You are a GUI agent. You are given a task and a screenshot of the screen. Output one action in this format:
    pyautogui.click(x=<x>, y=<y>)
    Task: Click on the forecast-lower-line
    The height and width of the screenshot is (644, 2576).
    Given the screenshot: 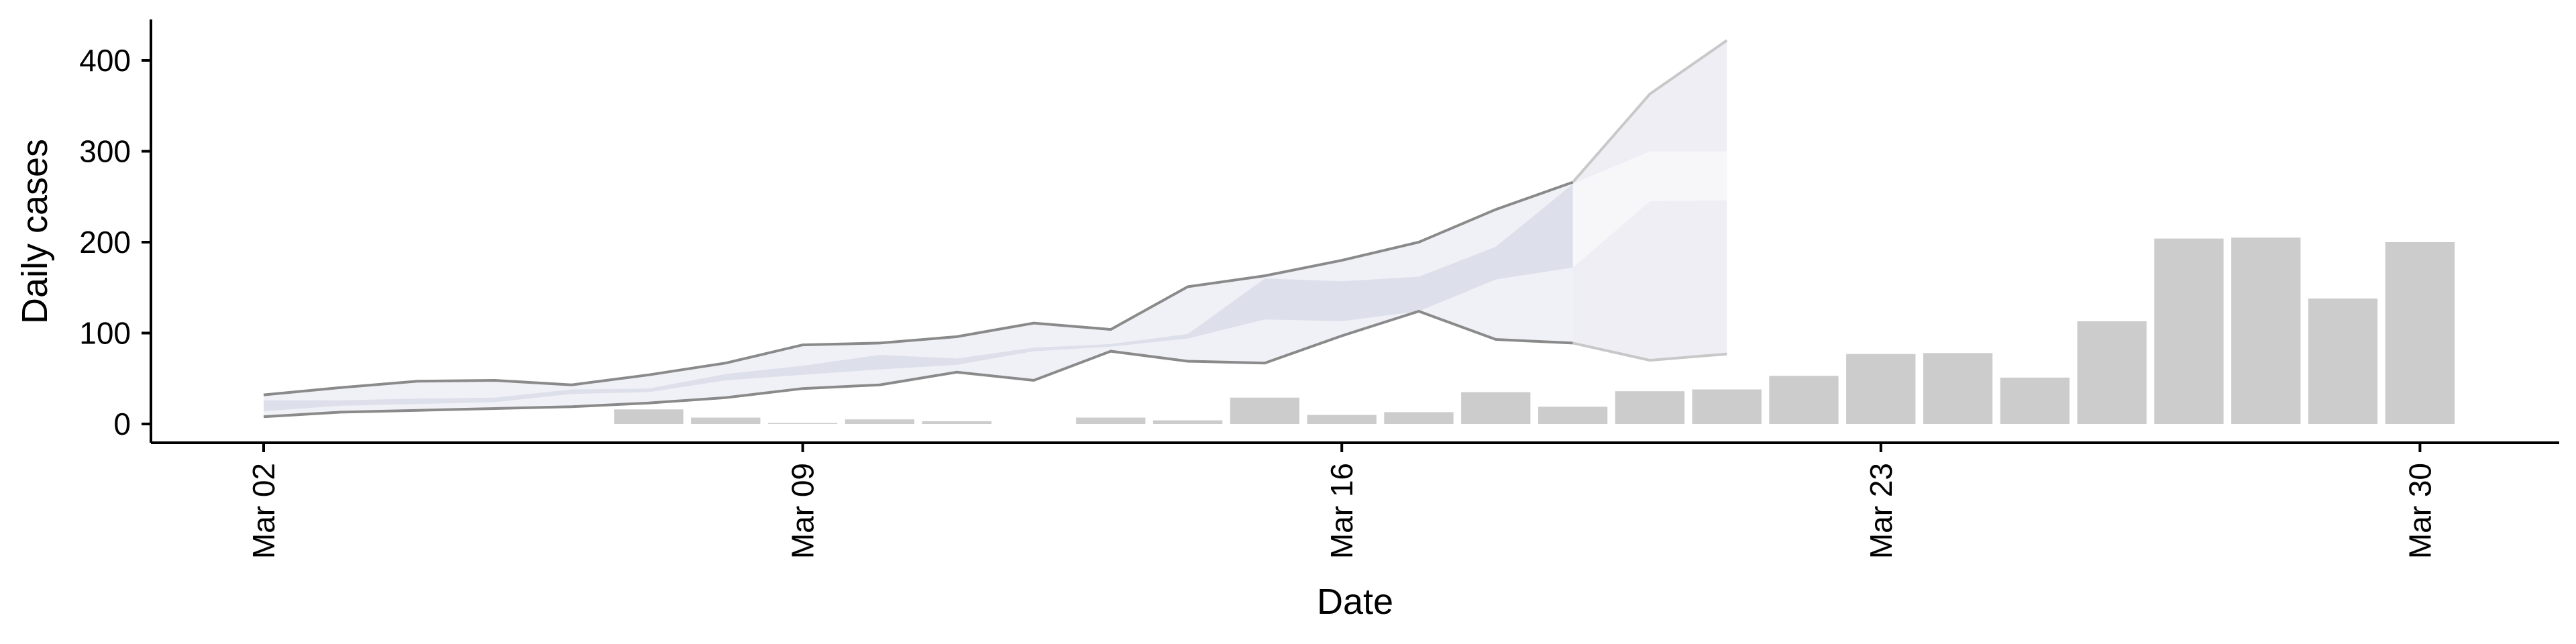 What is the action you would take?
    pyautogui.click(x=1649, y=351)
    